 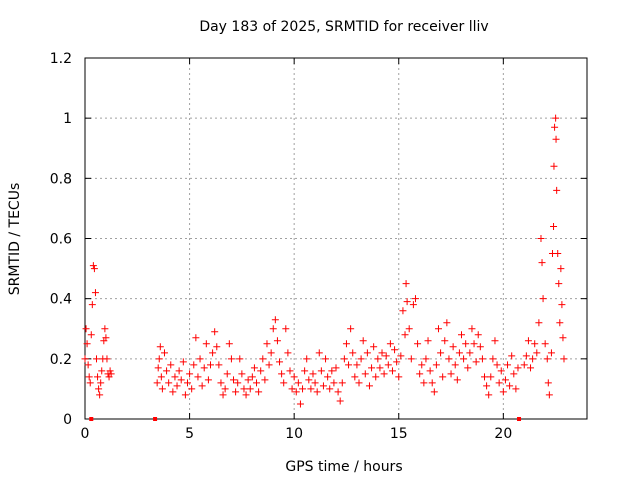 What do you see at coordinates (343, 467) in the screenshot?
I see `x-axis-label: GPS time / hours` at bounding box center [343, 467].